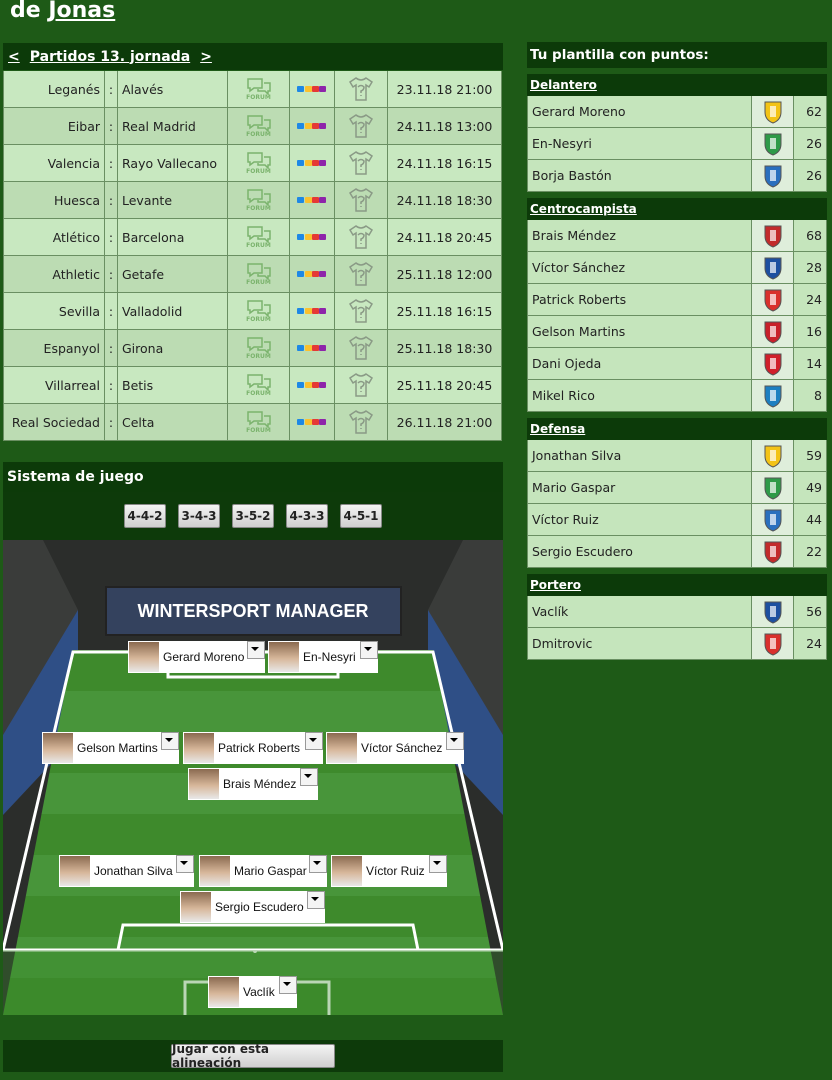 This screenshot has height=1080, width=832. Describe the element at coordinates (173, 311) in the screenshot. I see `cell: Valladolid` at that location.